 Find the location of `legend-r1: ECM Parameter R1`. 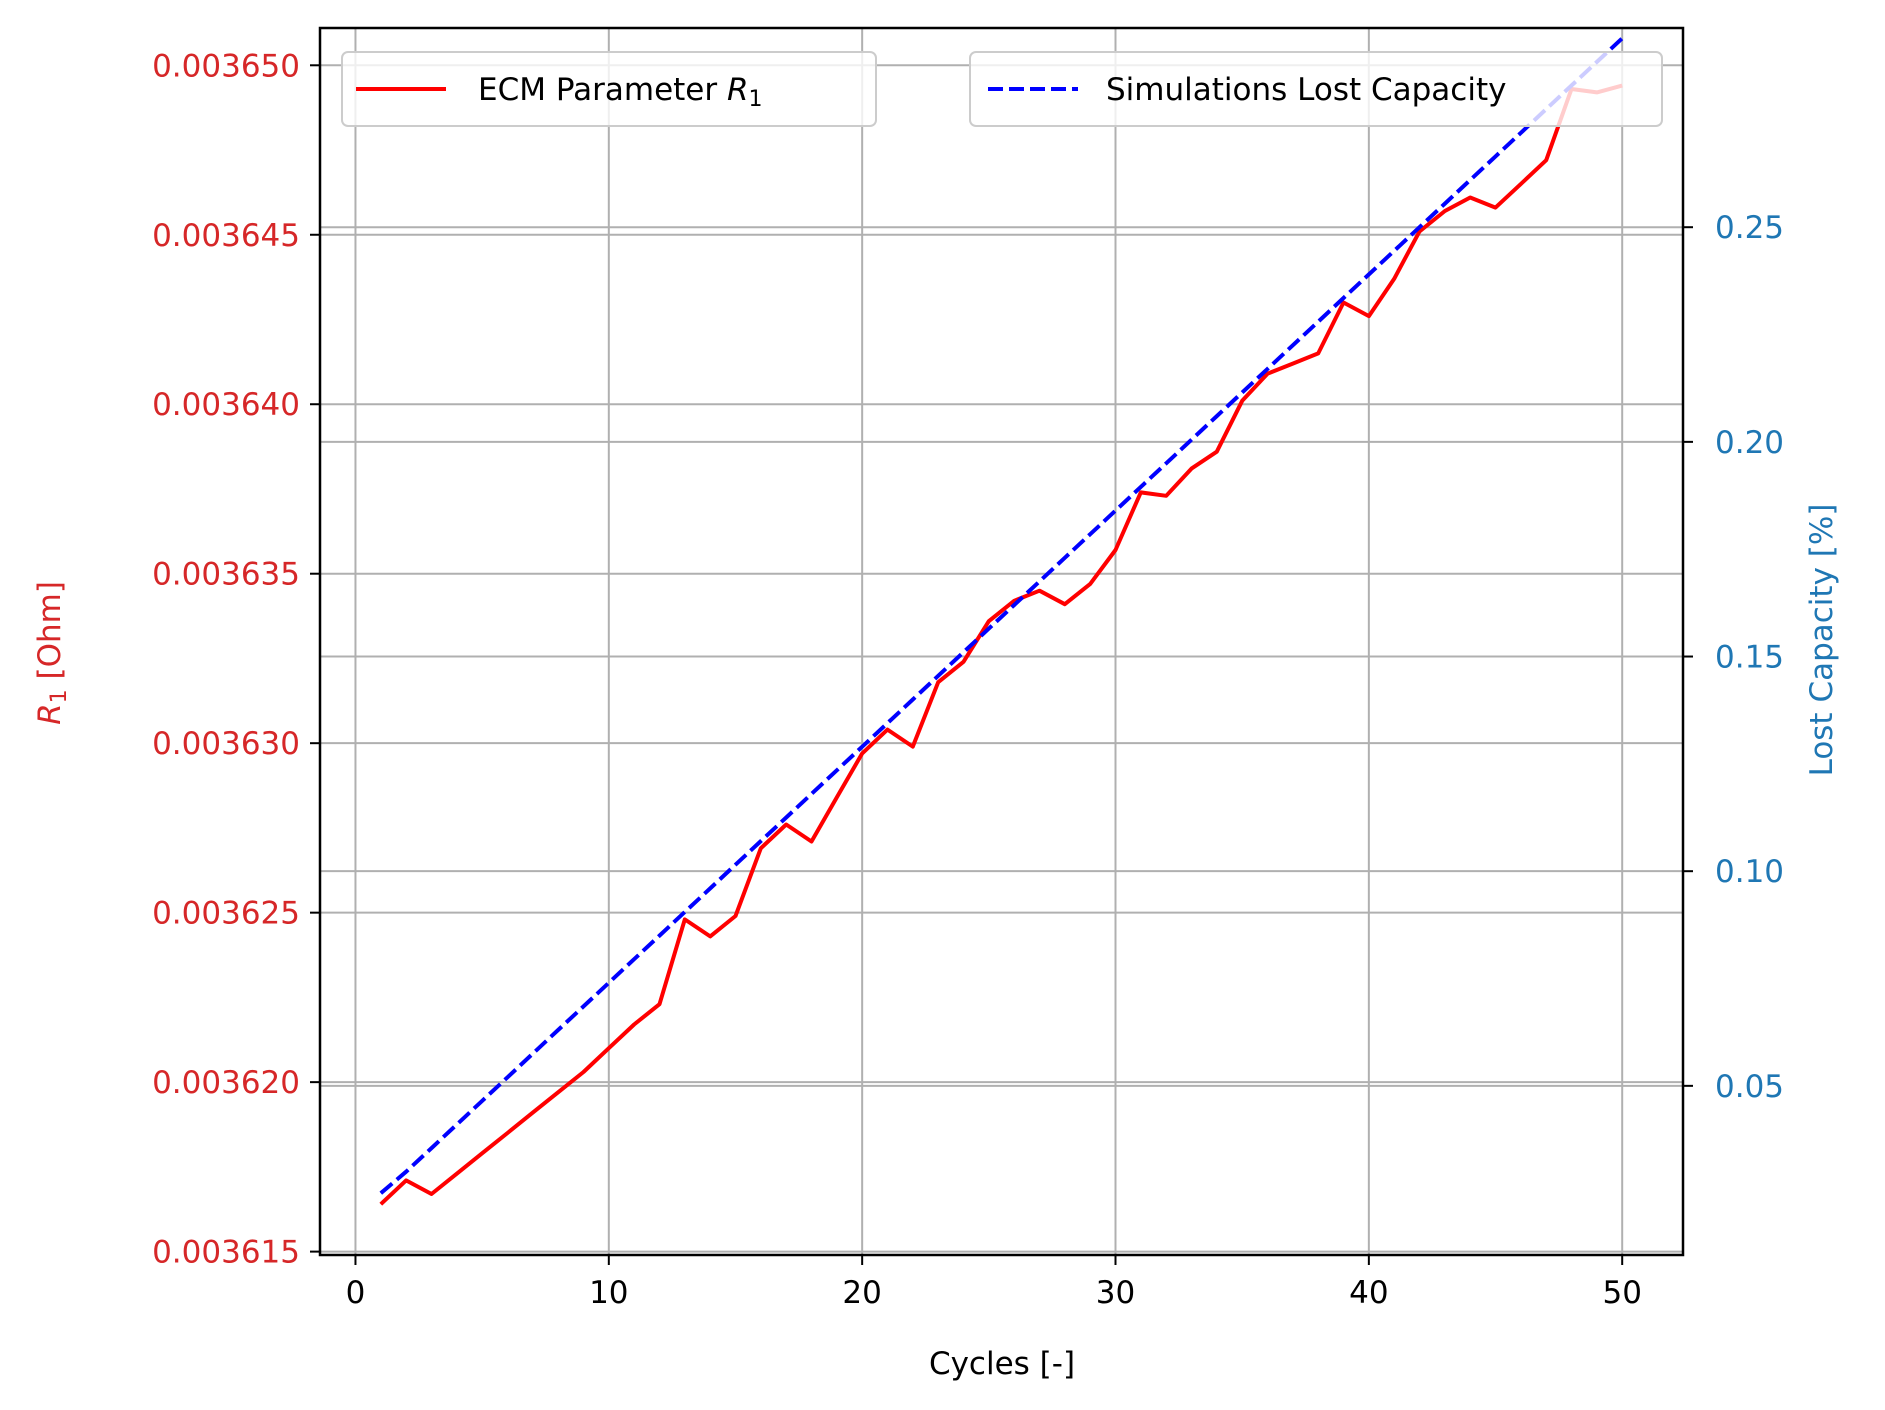

legend-r1: ECM Parameter R1 is located at coordinates (609, 89).